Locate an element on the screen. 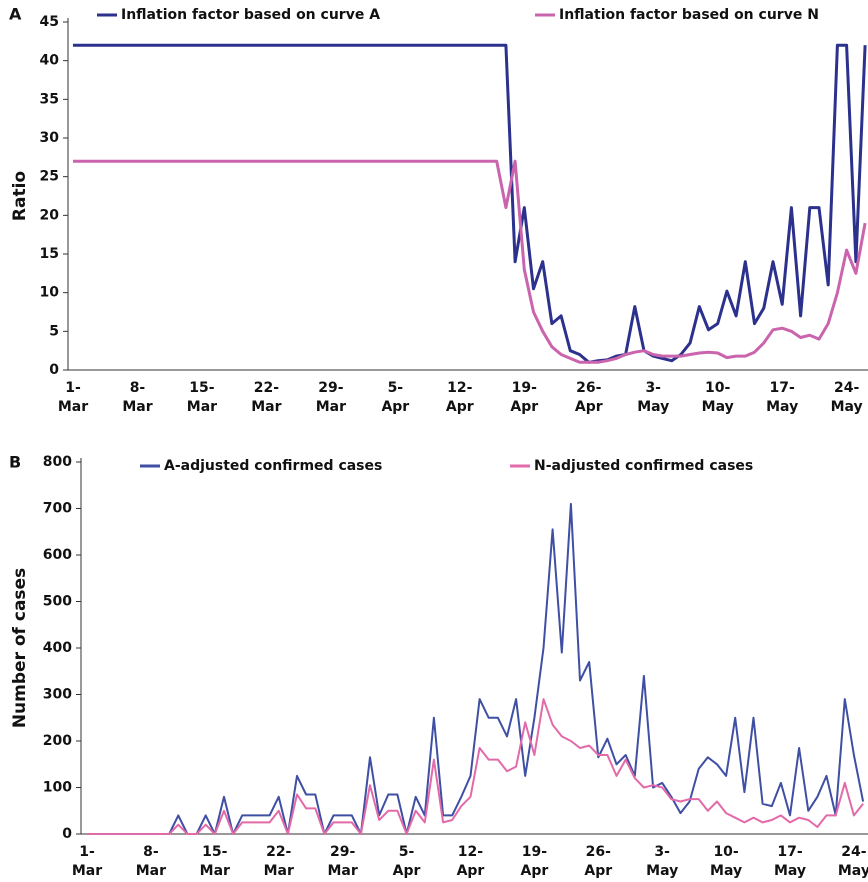 The width and height of the screenshot is (868, 882). y-tick-label: 400 is located at coordinates (57, 648).